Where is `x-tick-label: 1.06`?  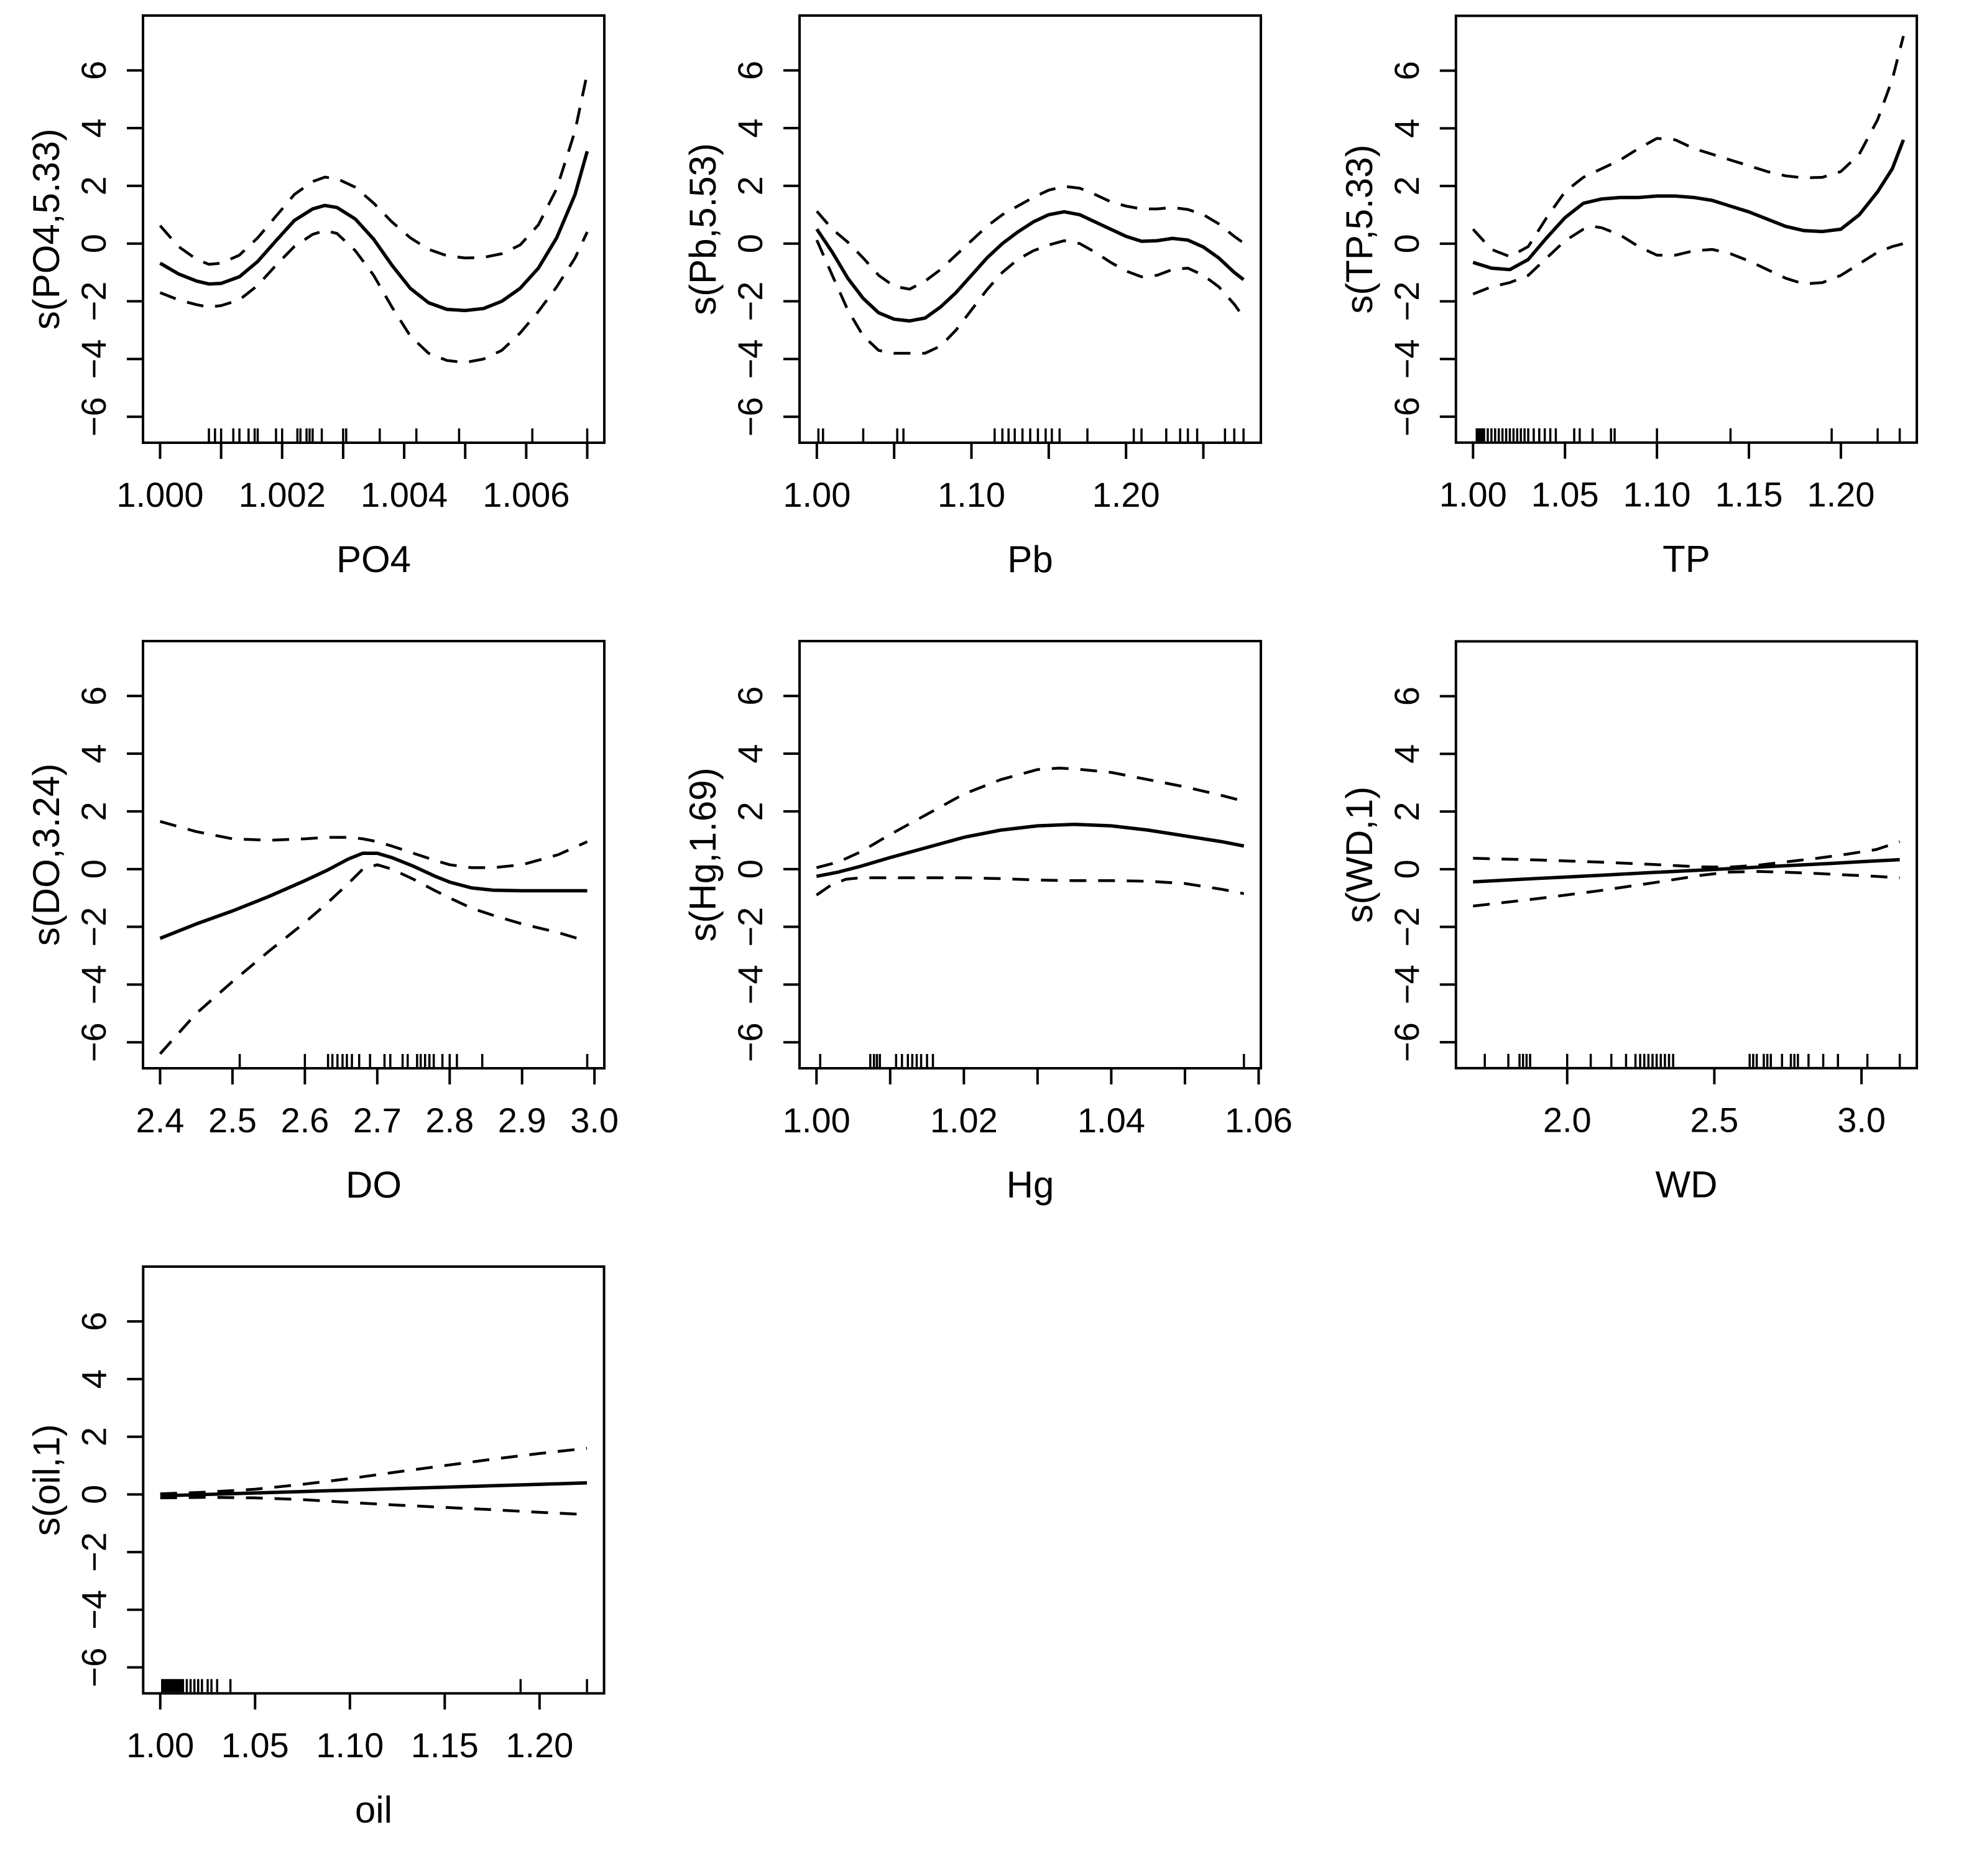 x-tick-label: 1.06 is located at coordinates (1259, 1120).